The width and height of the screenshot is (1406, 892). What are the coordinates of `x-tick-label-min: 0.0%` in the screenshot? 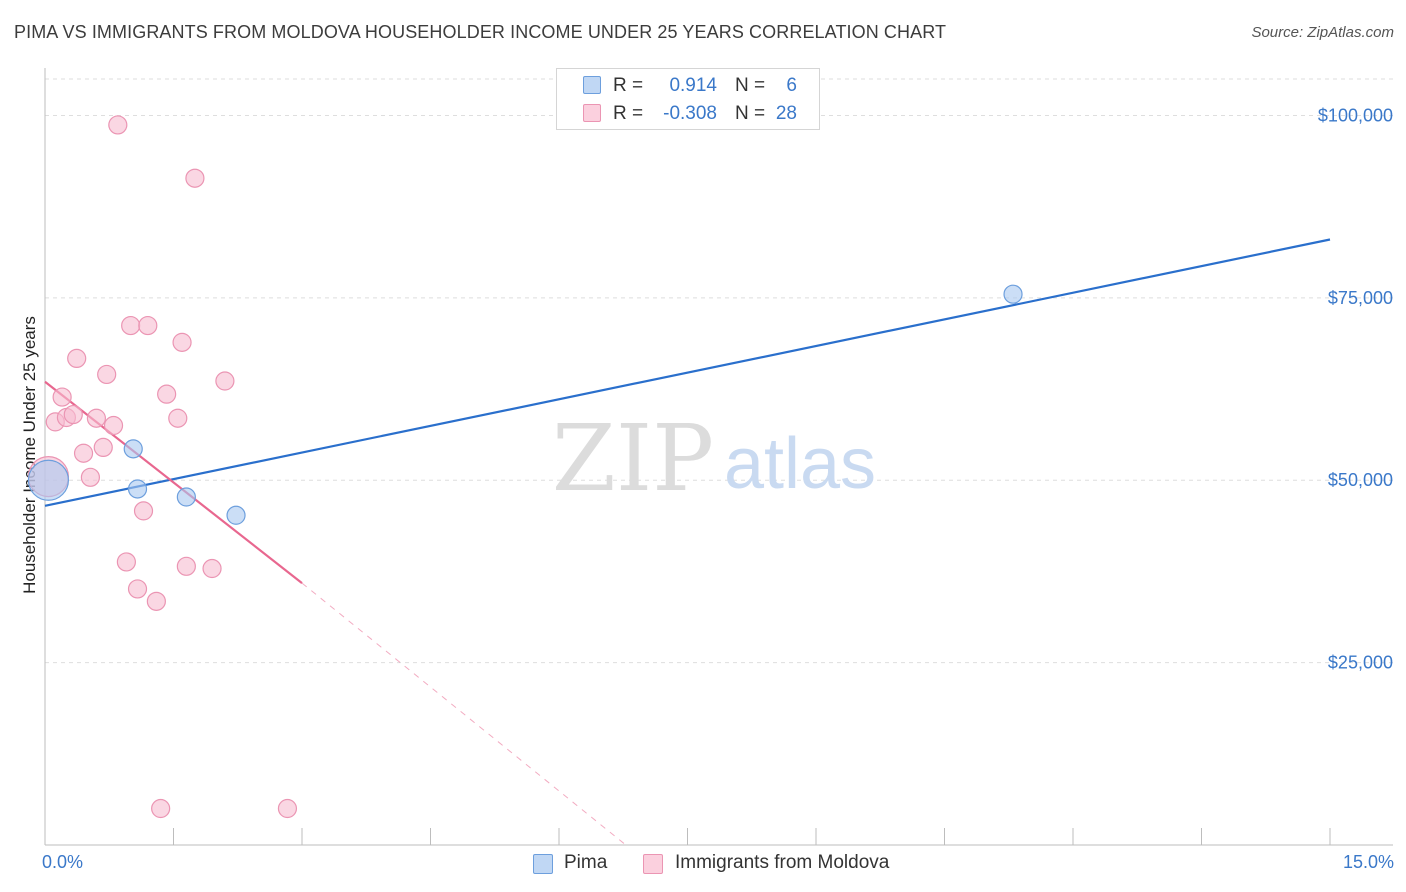 It's located at (63, 862).